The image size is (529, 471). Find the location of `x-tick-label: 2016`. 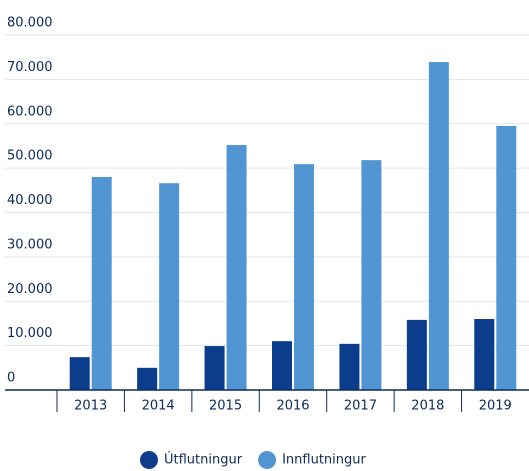

x-tick-label: 2016 is located at coordinates (292, 406).